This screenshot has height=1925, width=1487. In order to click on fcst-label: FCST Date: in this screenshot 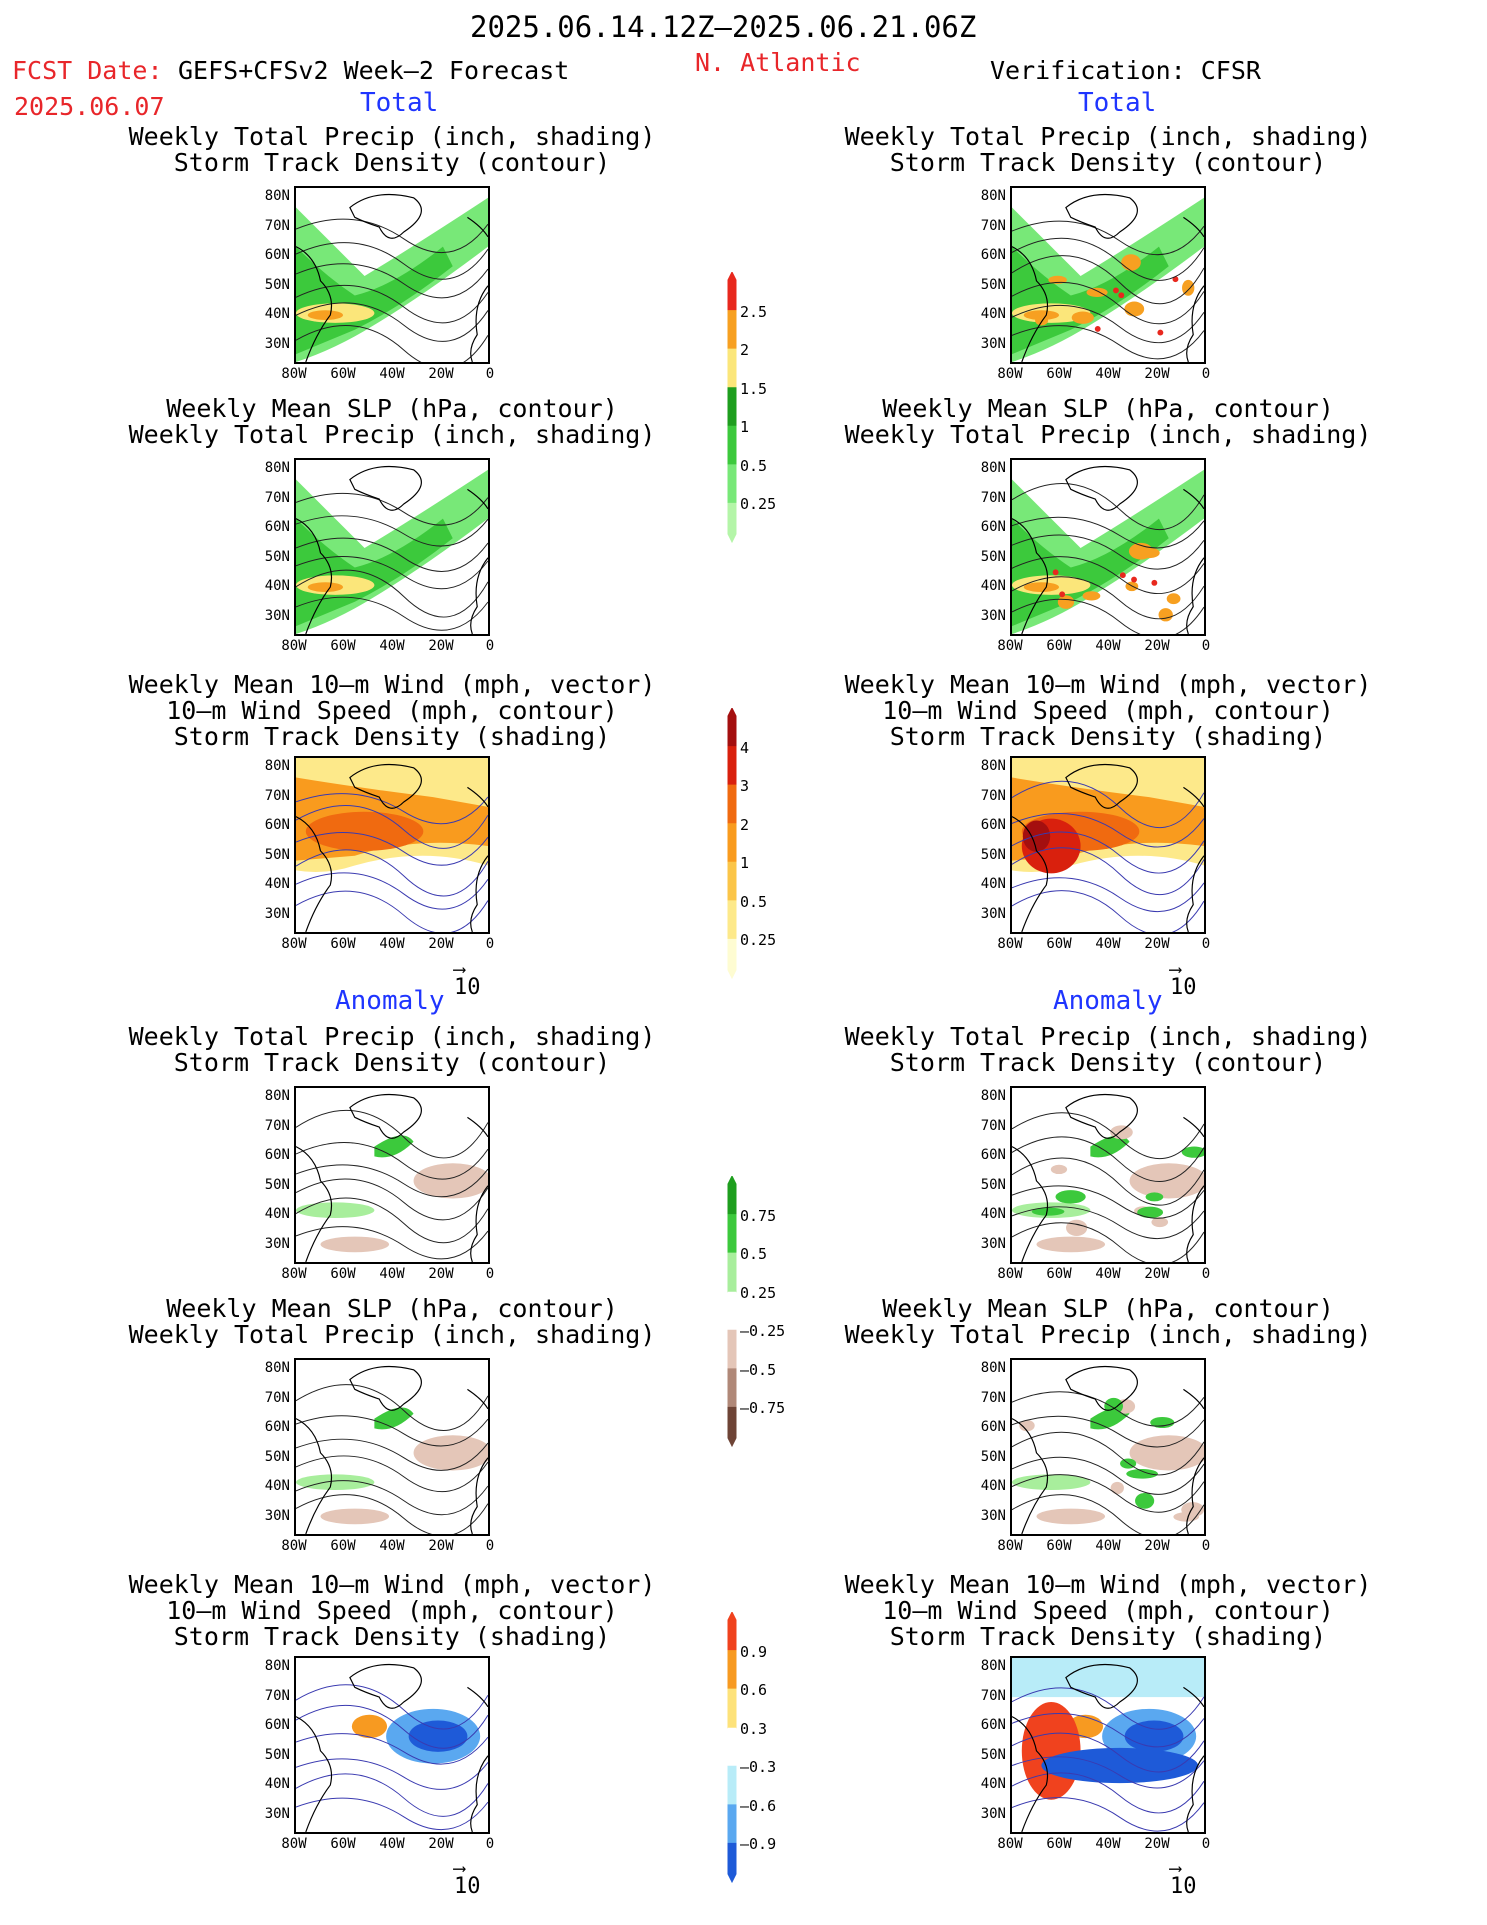, I will do `click(87, 70)`.